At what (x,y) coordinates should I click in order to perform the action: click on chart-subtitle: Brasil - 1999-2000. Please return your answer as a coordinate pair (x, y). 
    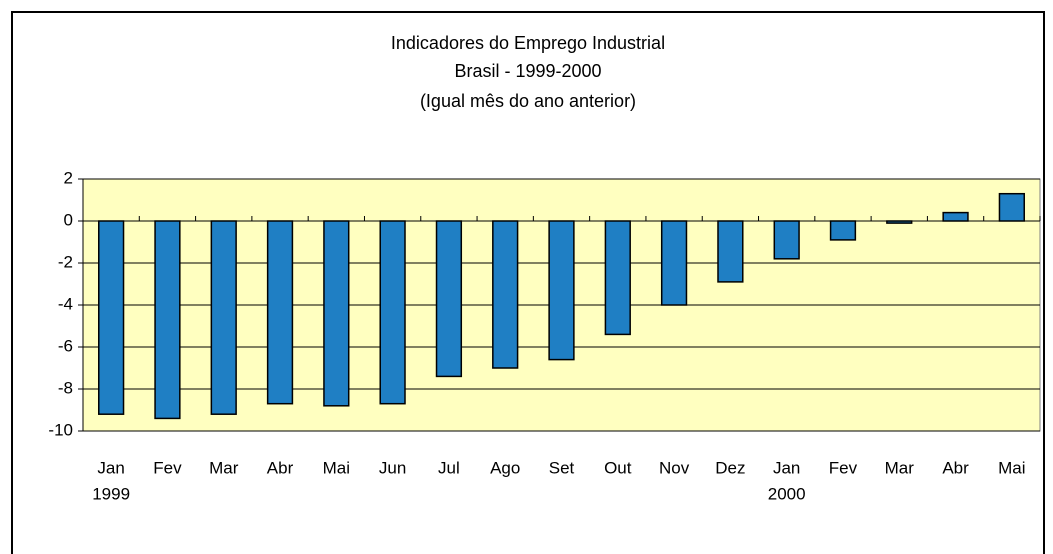
    Looking at the image, I should click on (527, 71).